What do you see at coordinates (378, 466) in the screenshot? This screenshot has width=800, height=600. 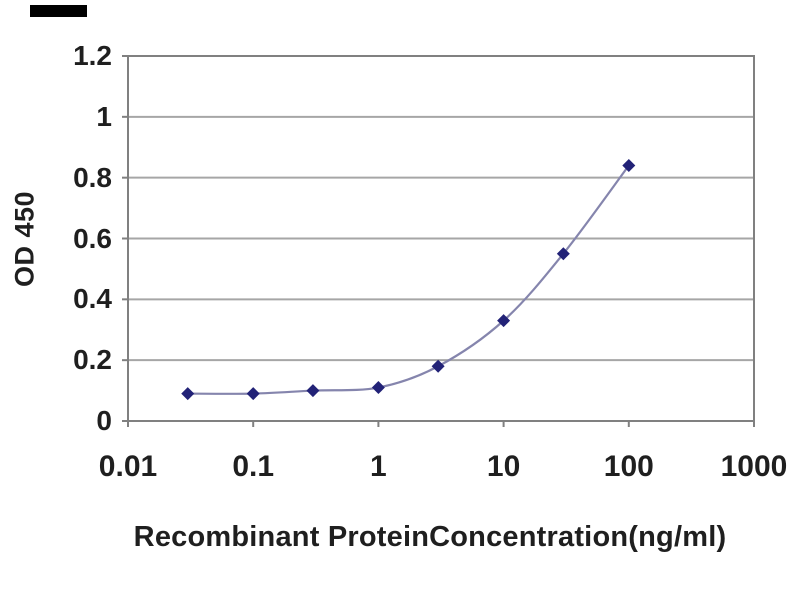 I see `x-tick-label: 1` at bounding box center [378, 466].